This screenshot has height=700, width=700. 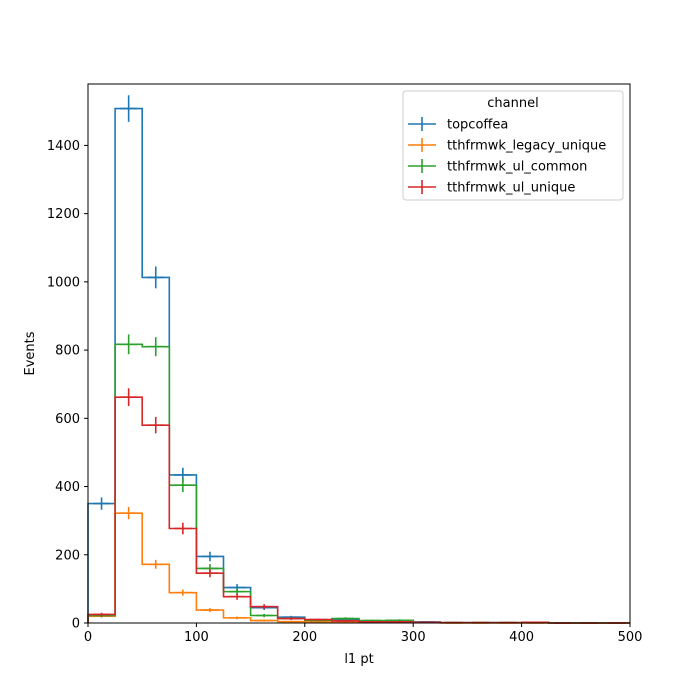 I want to click on legend-item: tthfrmwk_ul_unique, so click(x=491, y=188).